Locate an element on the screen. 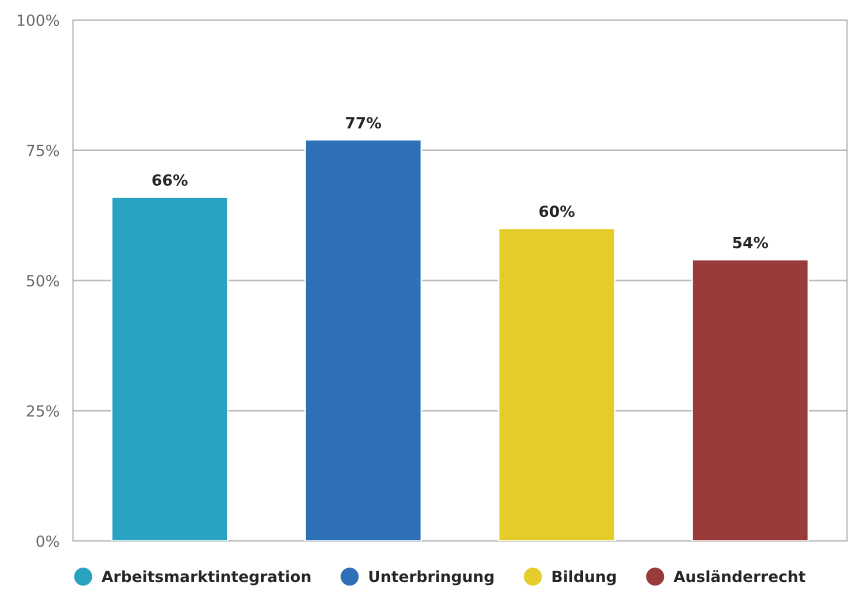  legend-label: Ausländerrecht is located at coordinates (740, 576).